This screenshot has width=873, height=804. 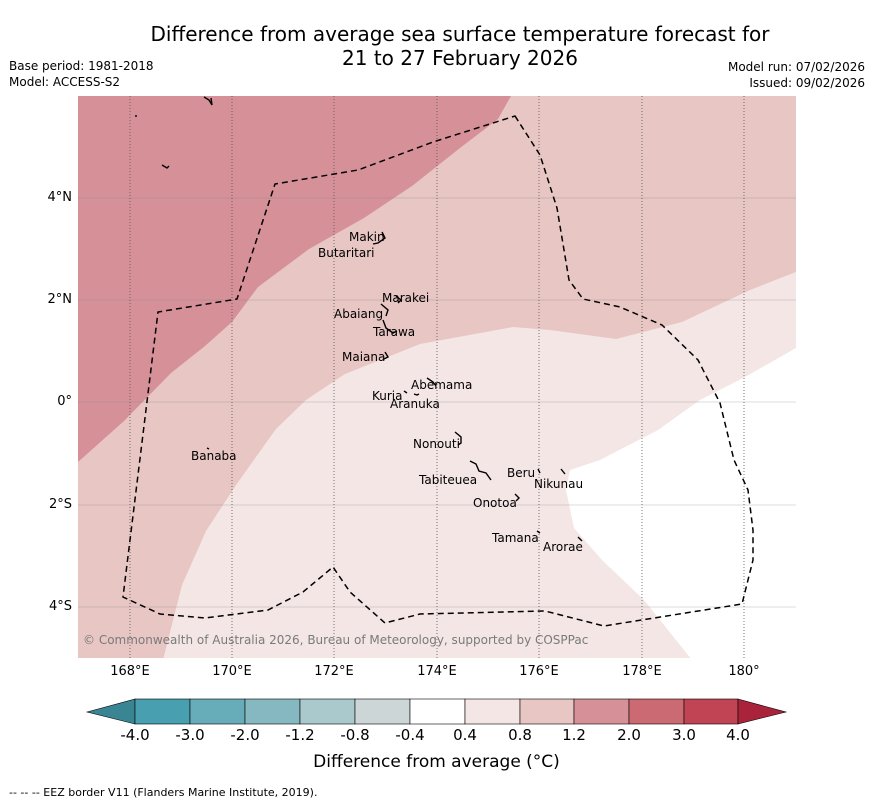 I want to click on colorbar-min-extend, so click(x=110, y=711).